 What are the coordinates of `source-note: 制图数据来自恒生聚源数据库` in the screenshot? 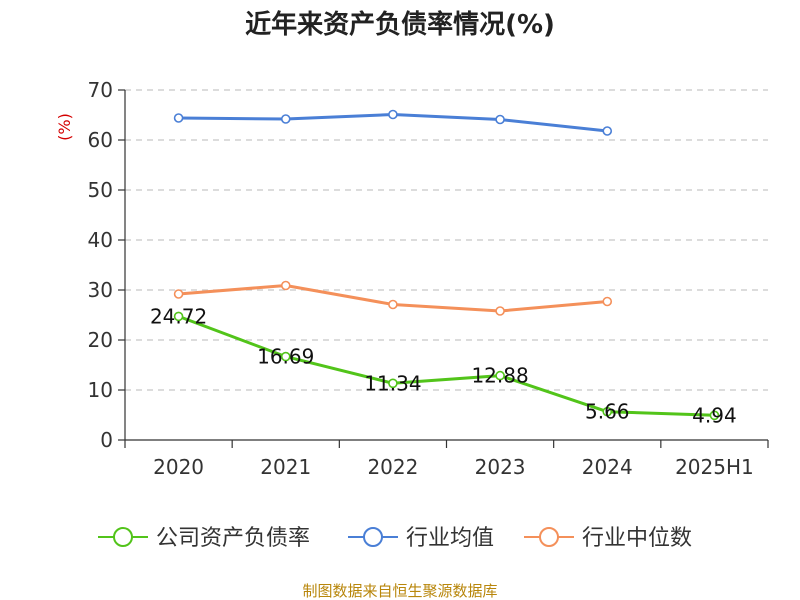 It's located at (399, 591).